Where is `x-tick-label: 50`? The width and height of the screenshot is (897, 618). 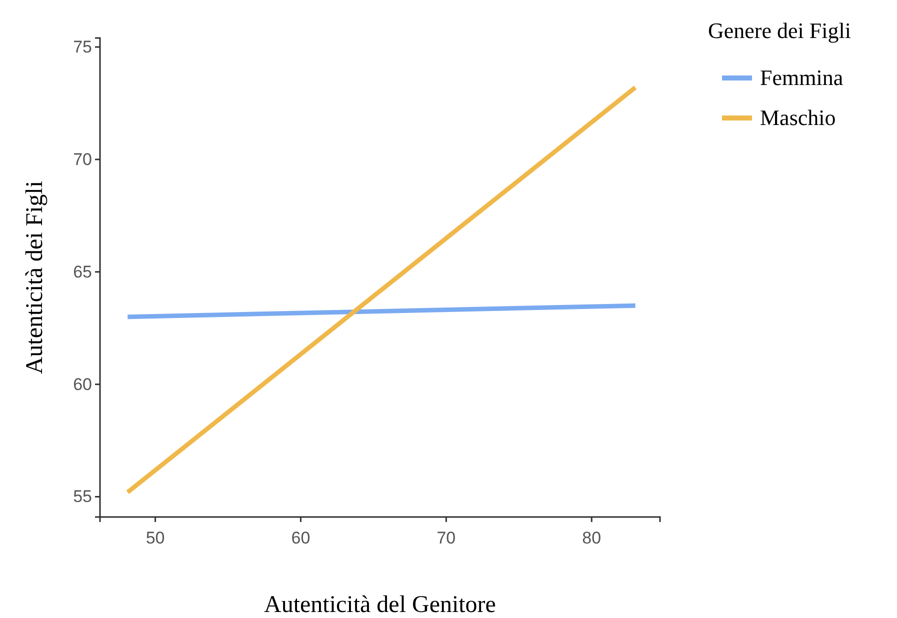 x-tick-label: 50 is located at coordinates (155, 538).